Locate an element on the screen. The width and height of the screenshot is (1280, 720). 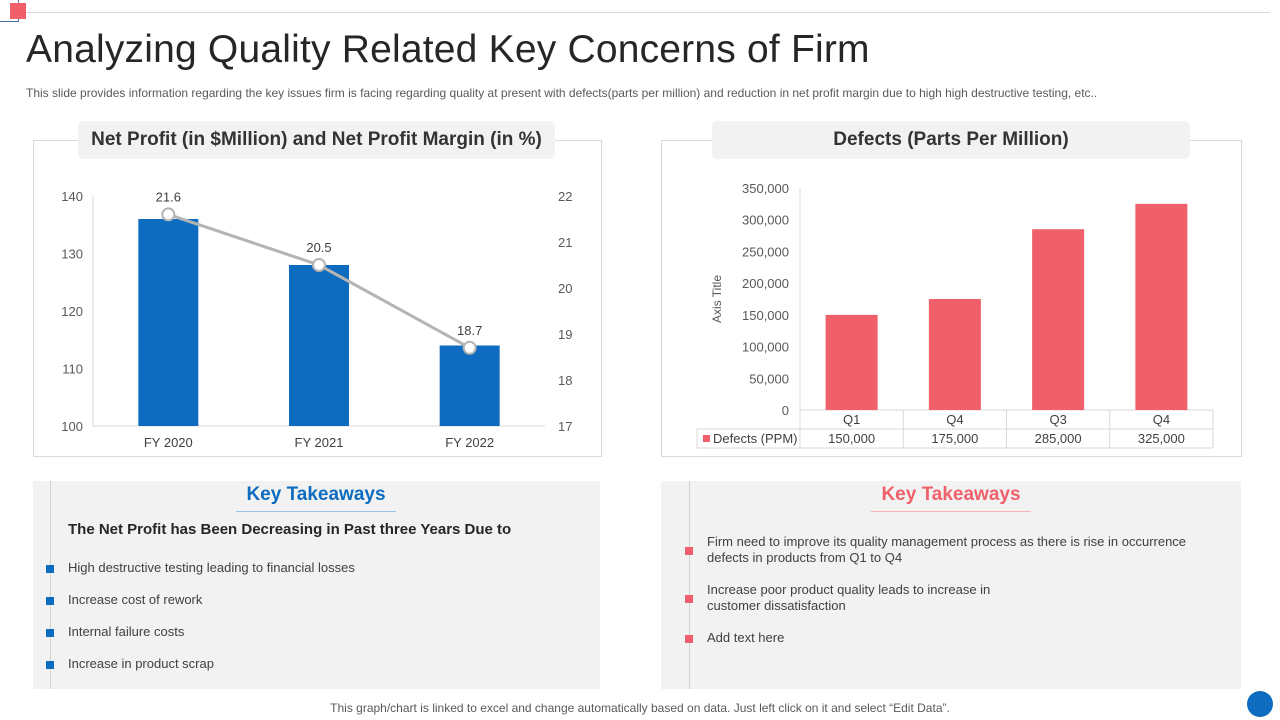
takeaways-right-divider is located at coordinates (689, 585).